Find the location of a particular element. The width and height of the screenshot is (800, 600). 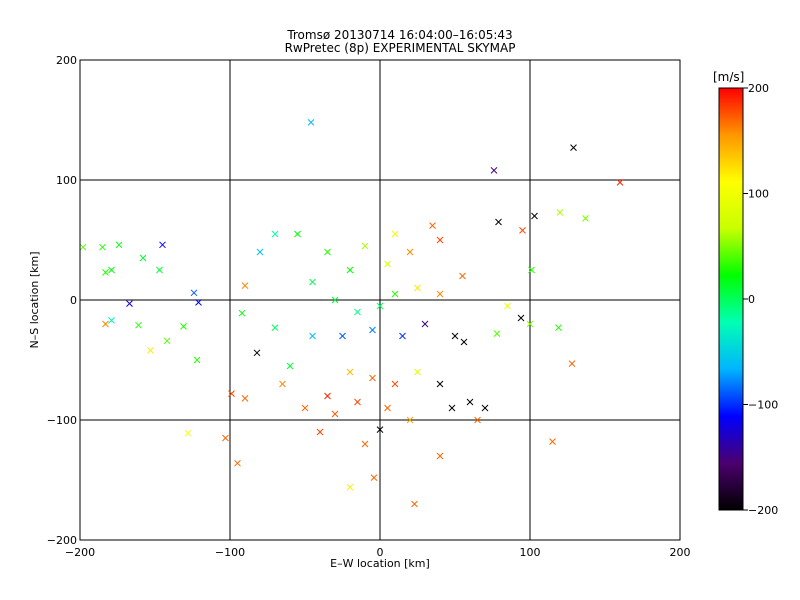

colorbar-tick-label-3: 100 is located at coordinates (758, 194).